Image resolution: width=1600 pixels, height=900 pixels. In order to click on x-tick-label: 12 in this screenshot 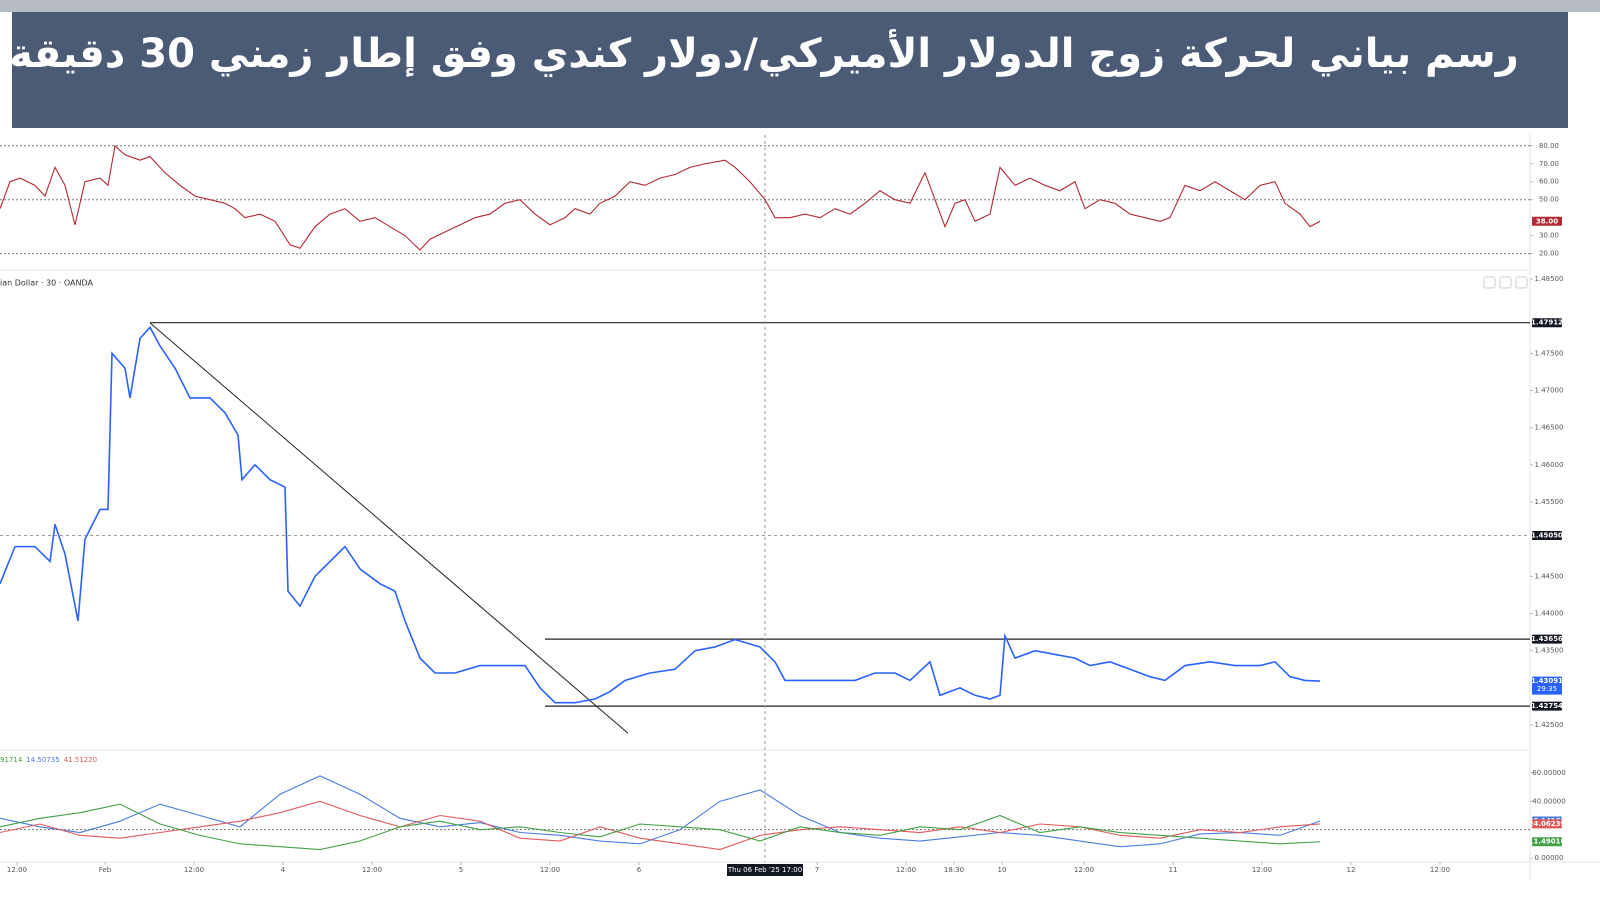, I will do `click(1351, 870)`.